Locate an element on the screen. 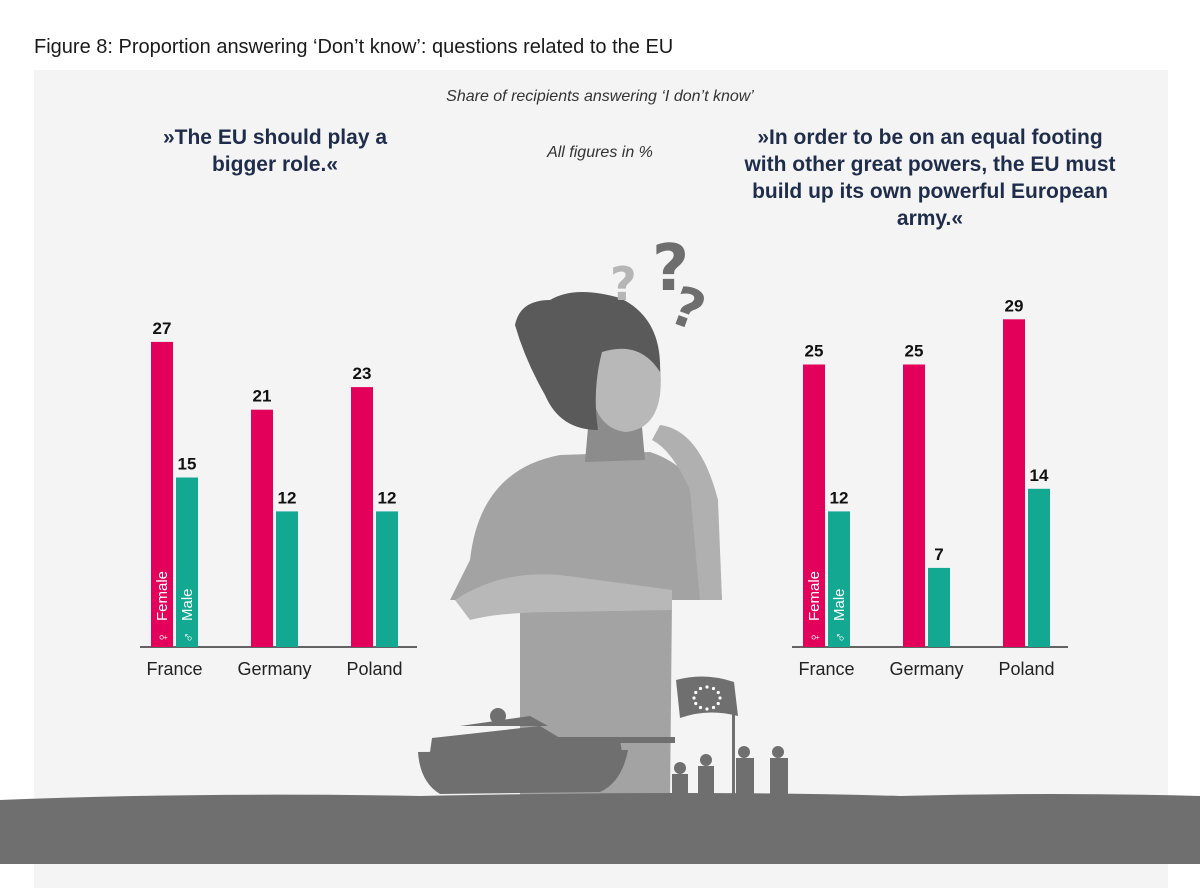 Image resolution: width=1200 pixels, height=888 pixels. data-label: 29 is located at coordinates (1014, 305).